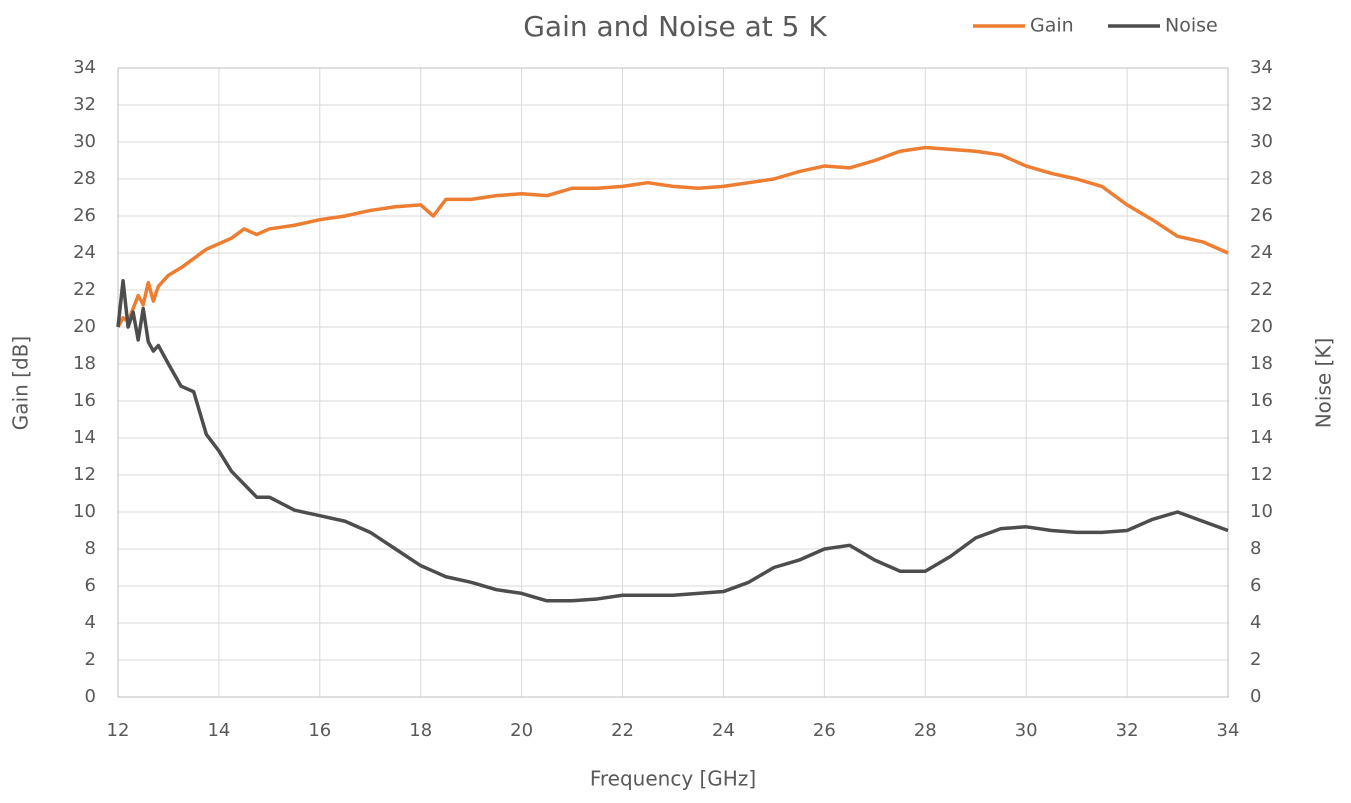  Describe the element at coordinates (1127, 730) in the screenshot. I see `x-tick-label: 32` at that location.